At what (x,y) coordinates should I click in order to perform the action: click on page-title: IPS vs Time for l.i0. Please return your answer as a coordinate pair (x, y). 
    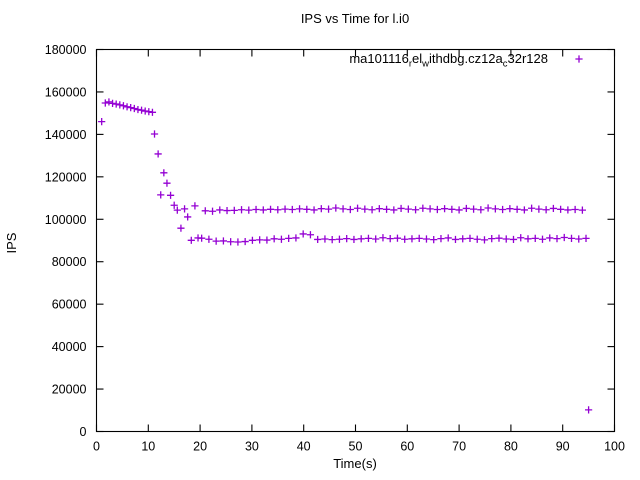
    Looking at the image, I should click on (355, 18).